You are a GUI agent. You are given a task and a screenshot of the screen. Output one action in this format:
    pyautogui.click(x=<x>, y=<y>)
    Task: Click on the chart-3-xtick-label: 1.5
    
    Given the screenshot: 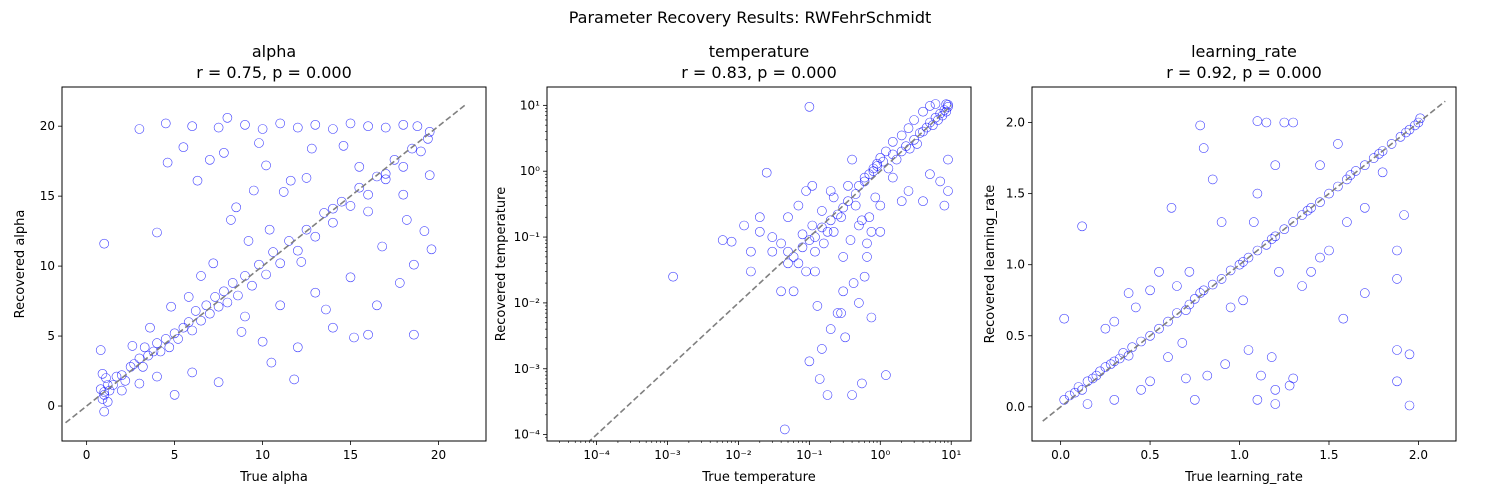 What is the action you would take?
    pyautogui.click(x=1328, y=455)
    